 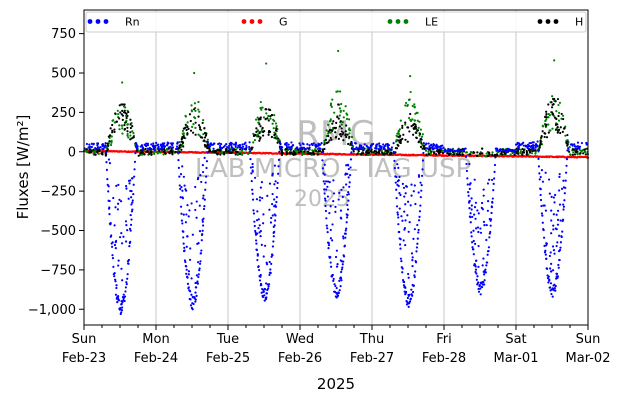 What do you see at coordinates (333, 163) in the screenshot?
I see `watermark: RMG LAB MICRO - IAG USP 2025` at bounding box center [333, 163].